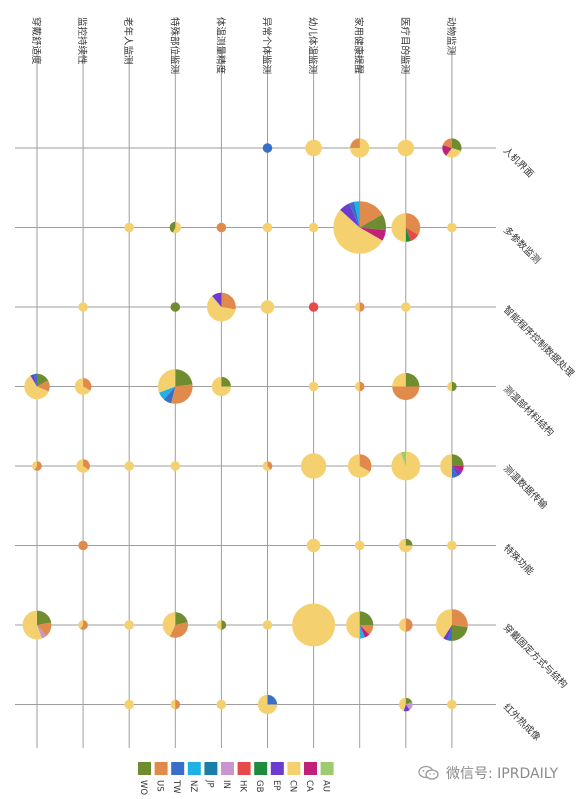  I want to click on legend-item: GB, so click(261, 777).